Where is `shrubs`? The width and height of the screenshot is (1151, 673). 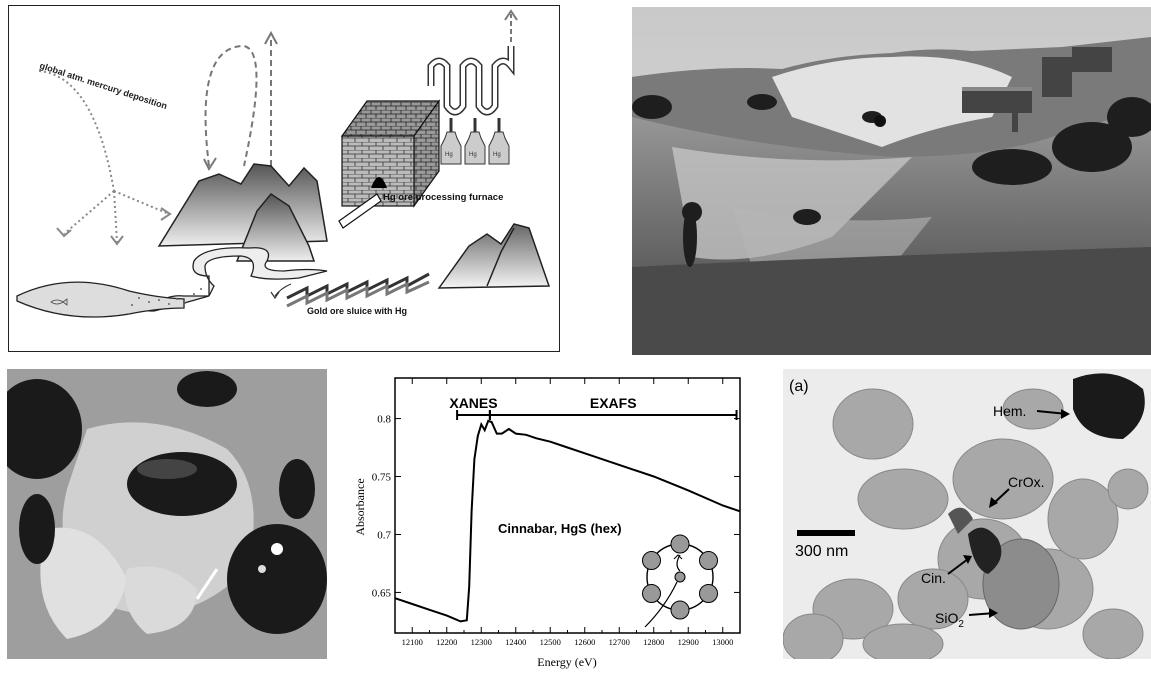 shrubs is located at coordinates (891, 180).